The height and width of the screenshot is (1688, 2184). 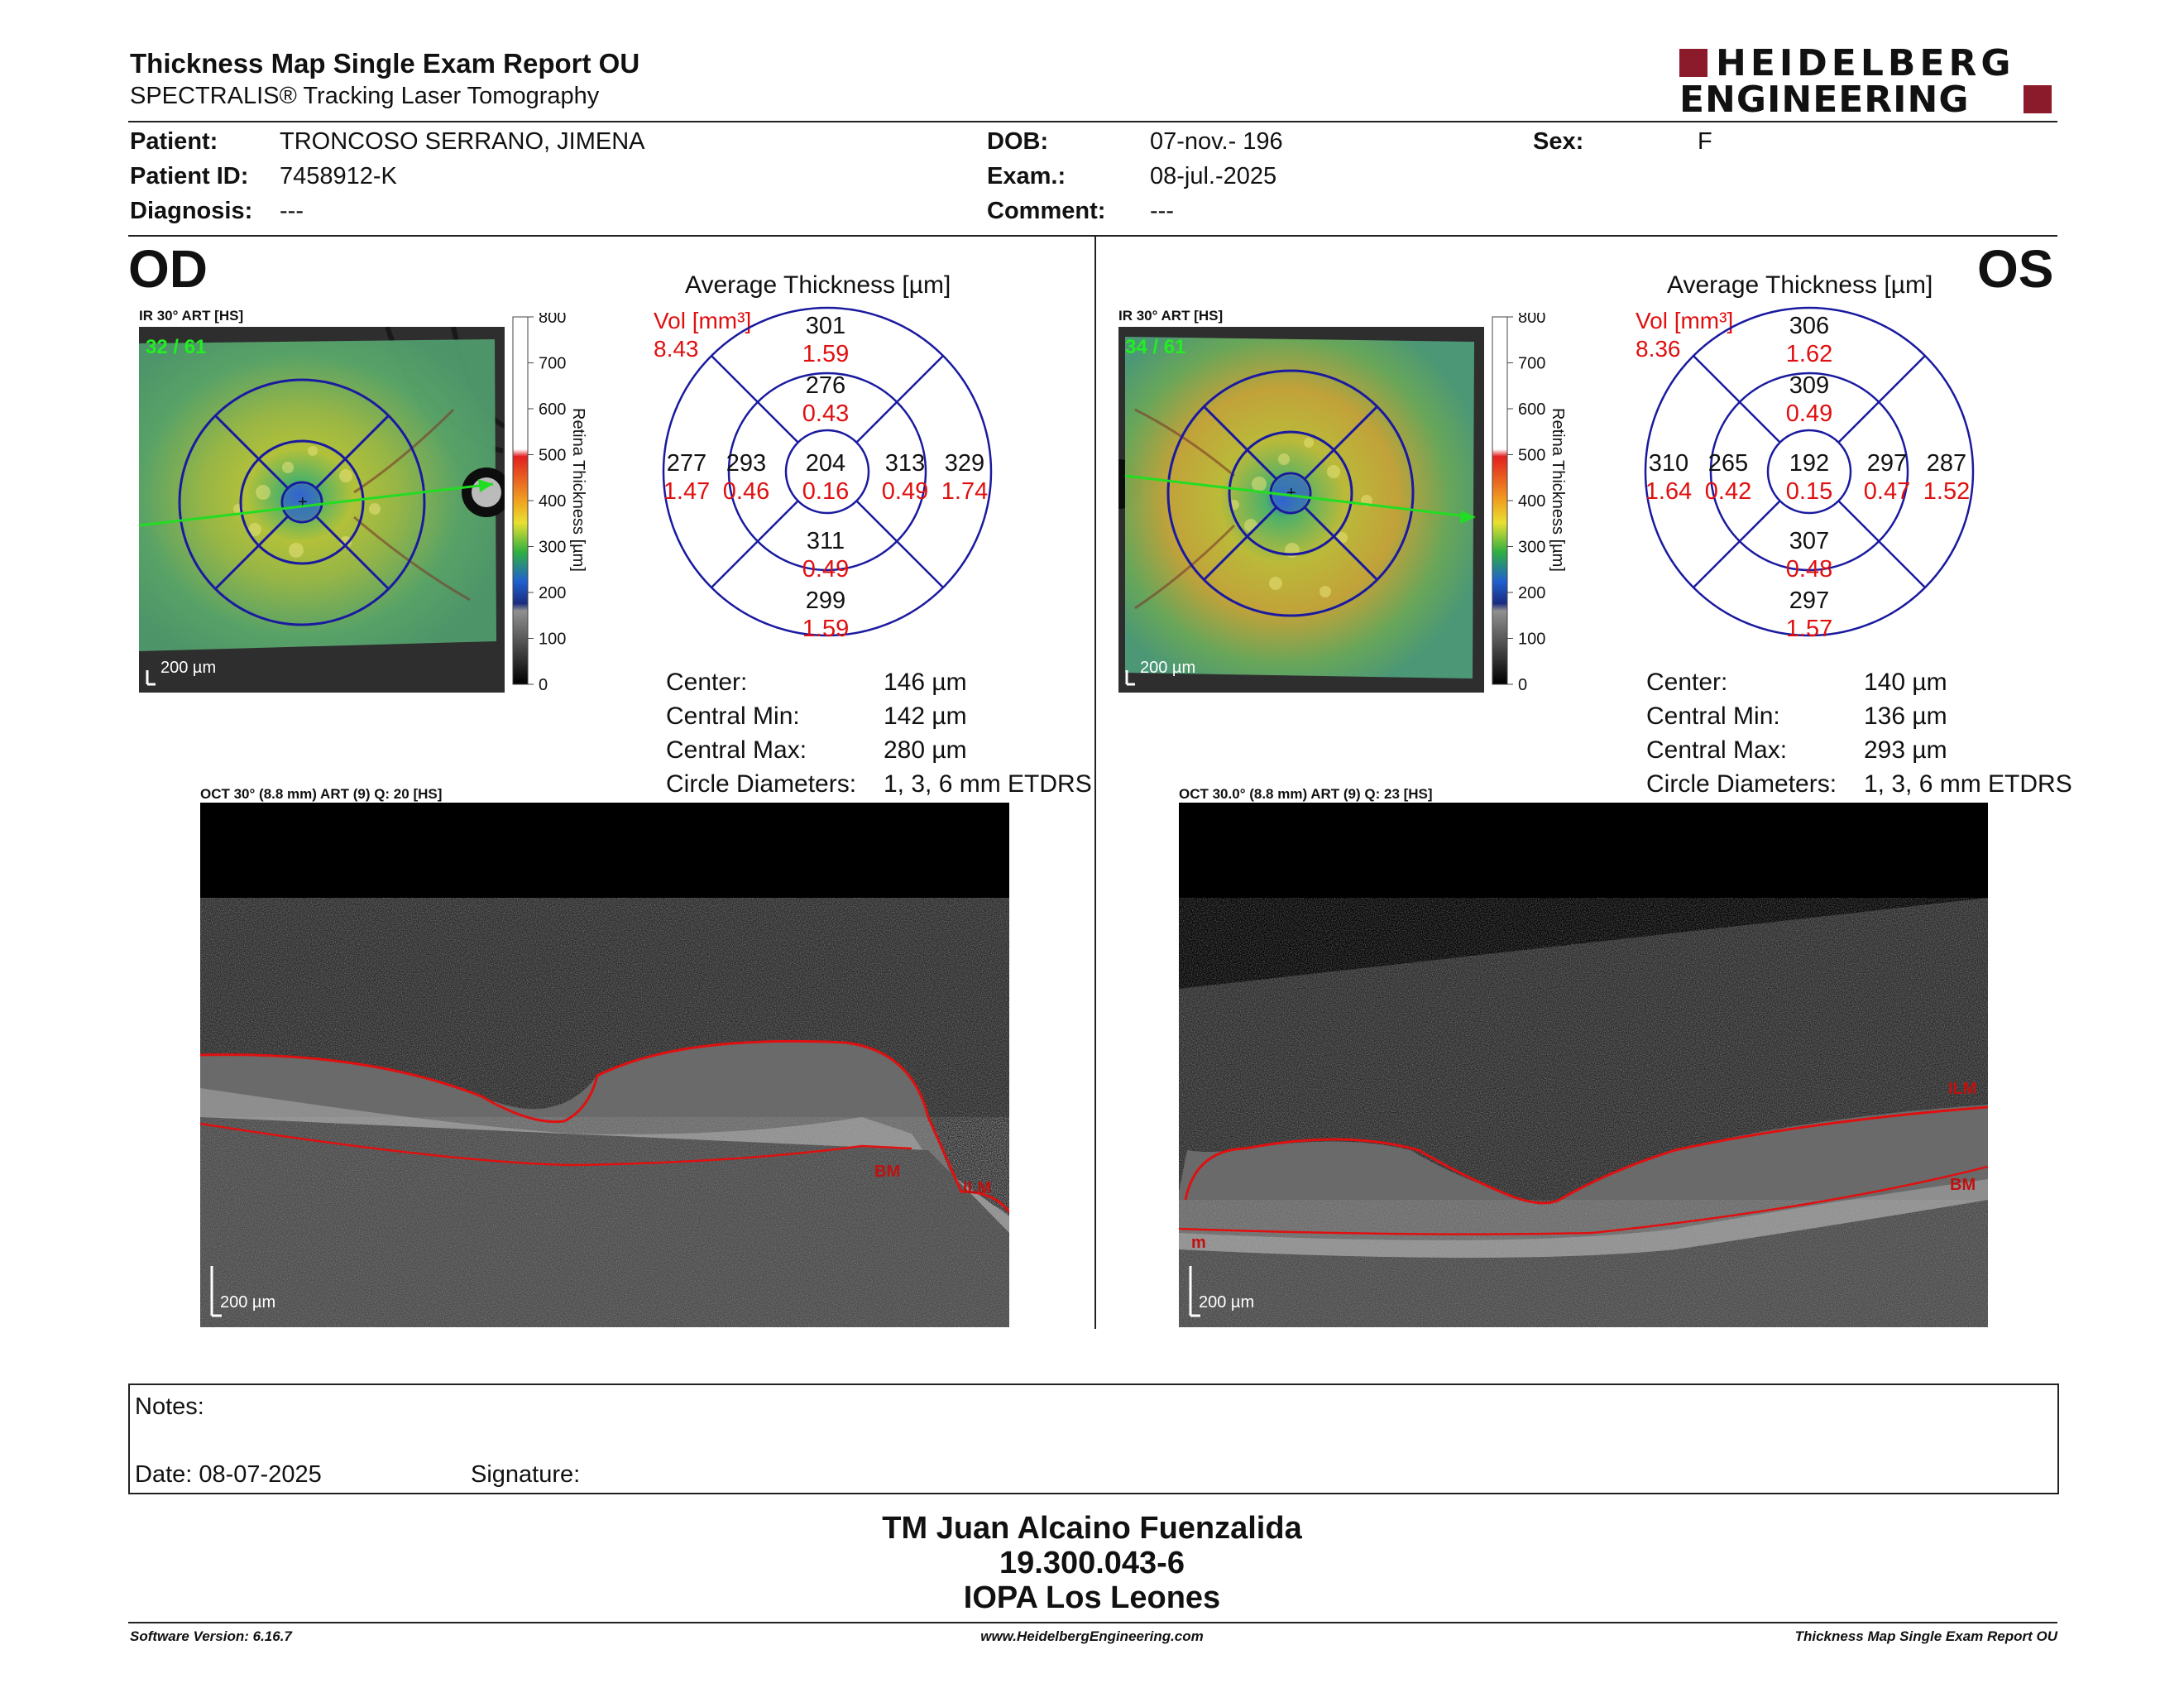 What do you see at coordinates (338, 176) in the screenshot?
I see `patient-id: 7458912-K` at bounding box center [338, 176].